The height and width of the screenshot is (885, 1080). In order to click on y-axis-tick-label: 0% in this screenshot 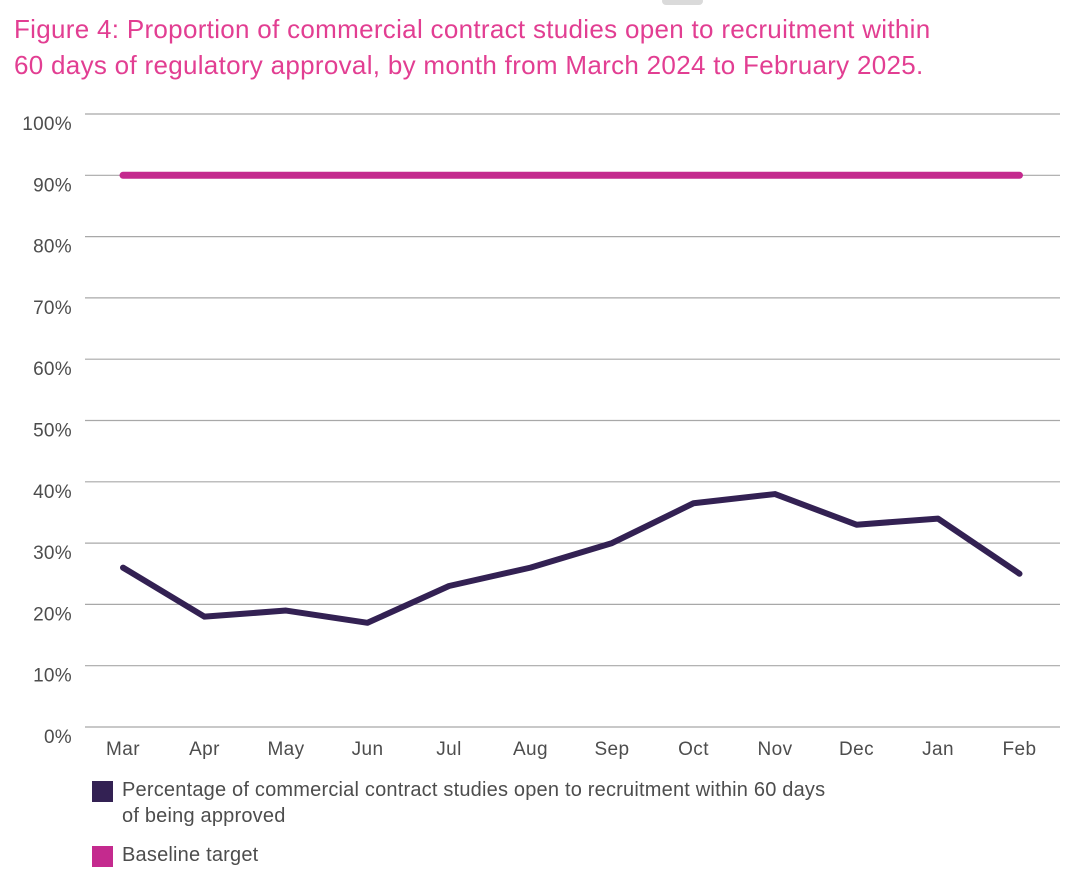, I will do `click(58, 737)`.